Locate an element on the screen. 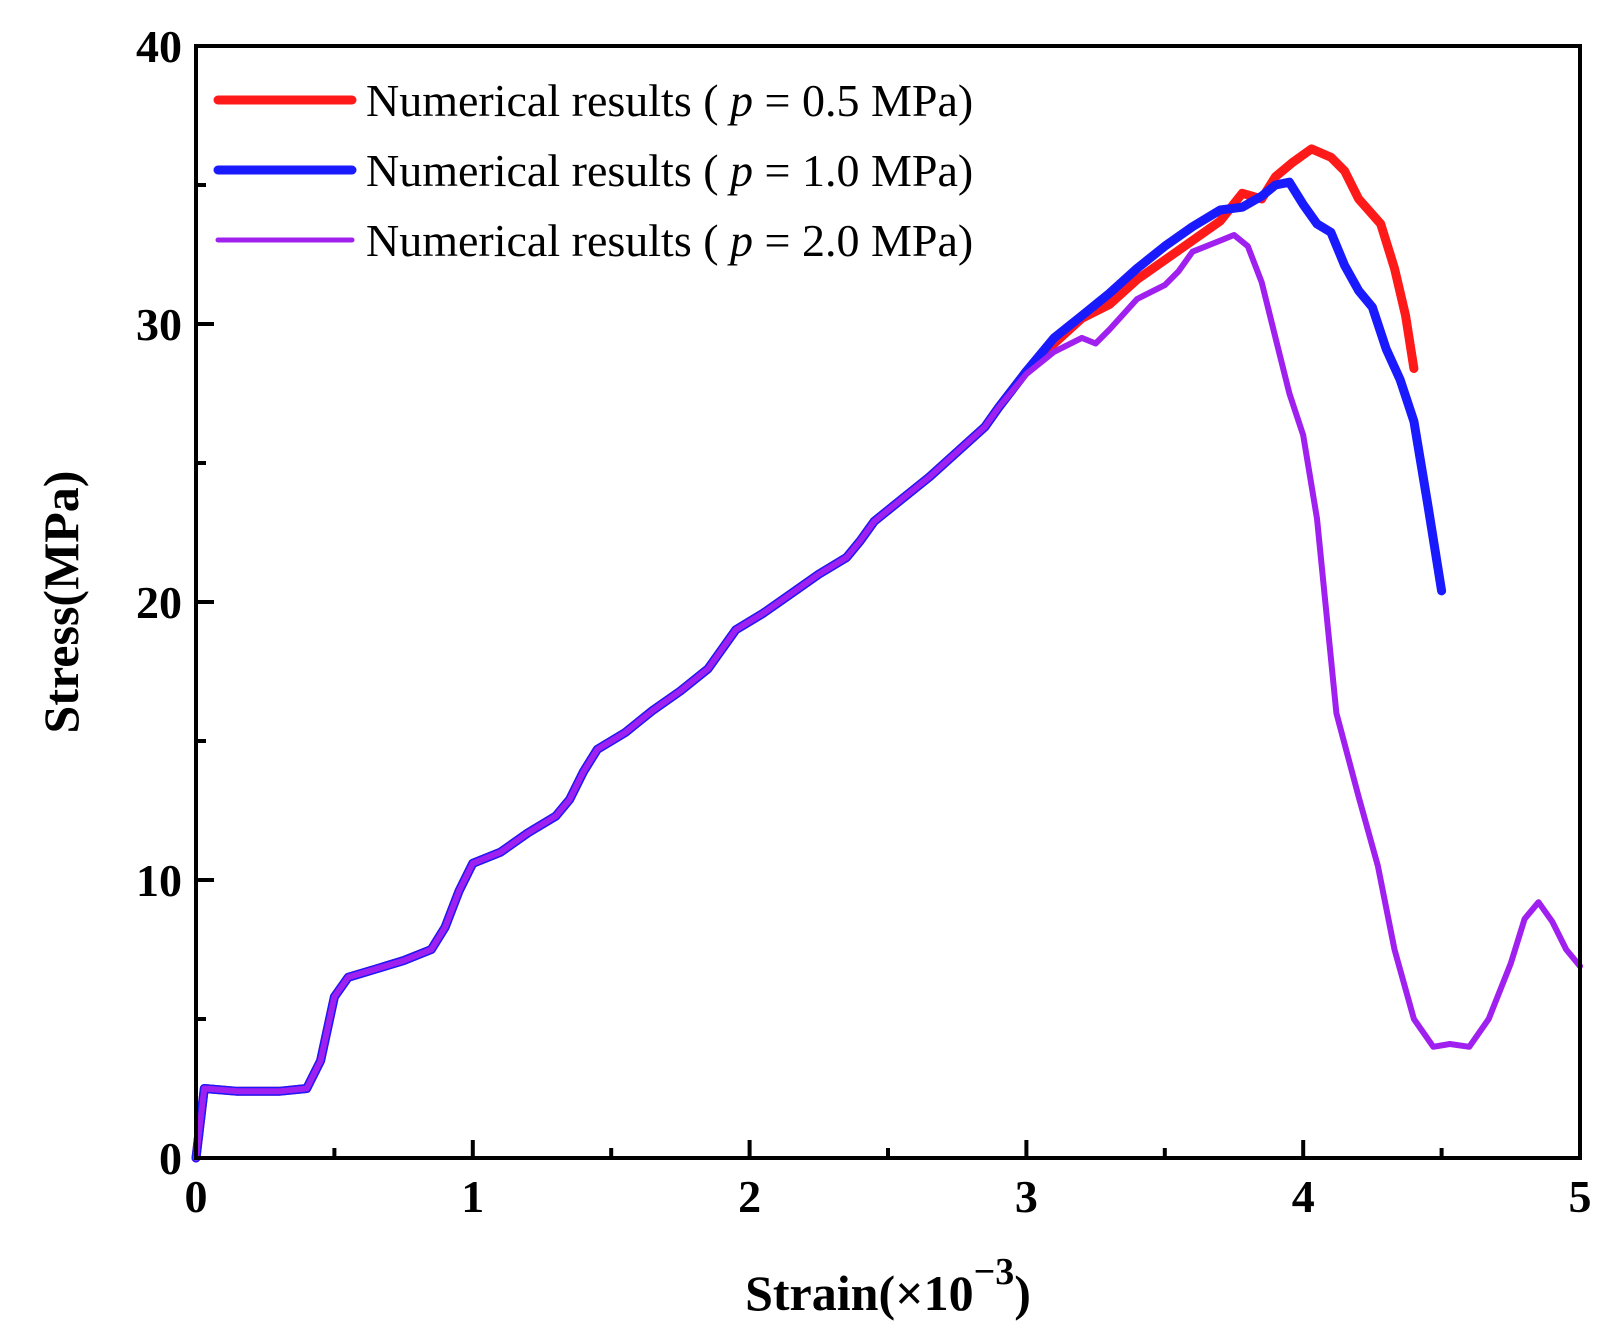  y-tick-label: 0 is located at coordinates (170, 1158).